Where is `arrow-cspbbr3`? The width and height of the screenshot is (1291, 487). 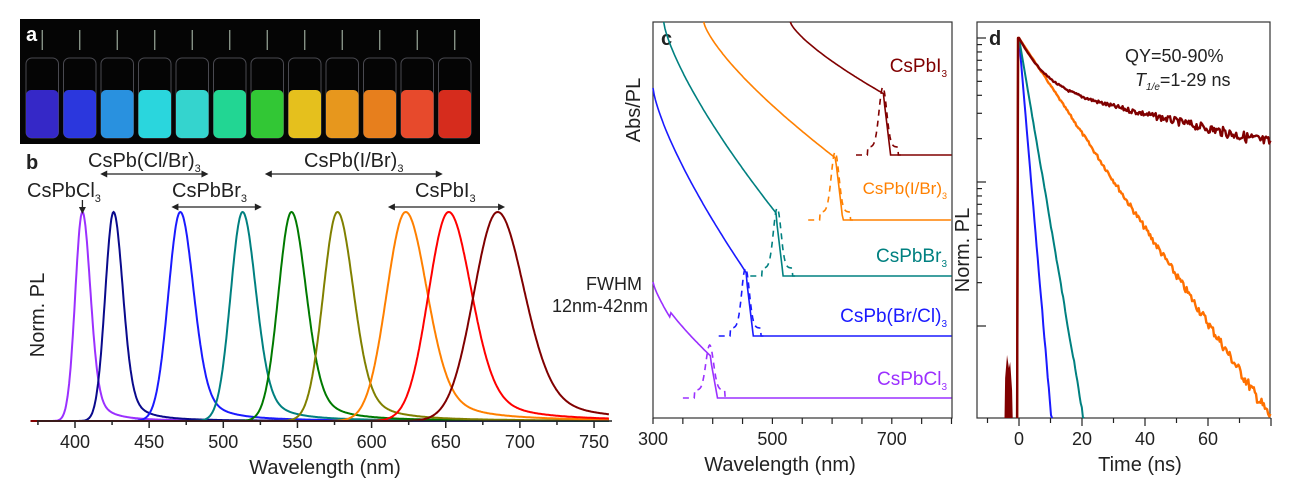 arrow-cspbbr3 is located at coordinates (216, 207).